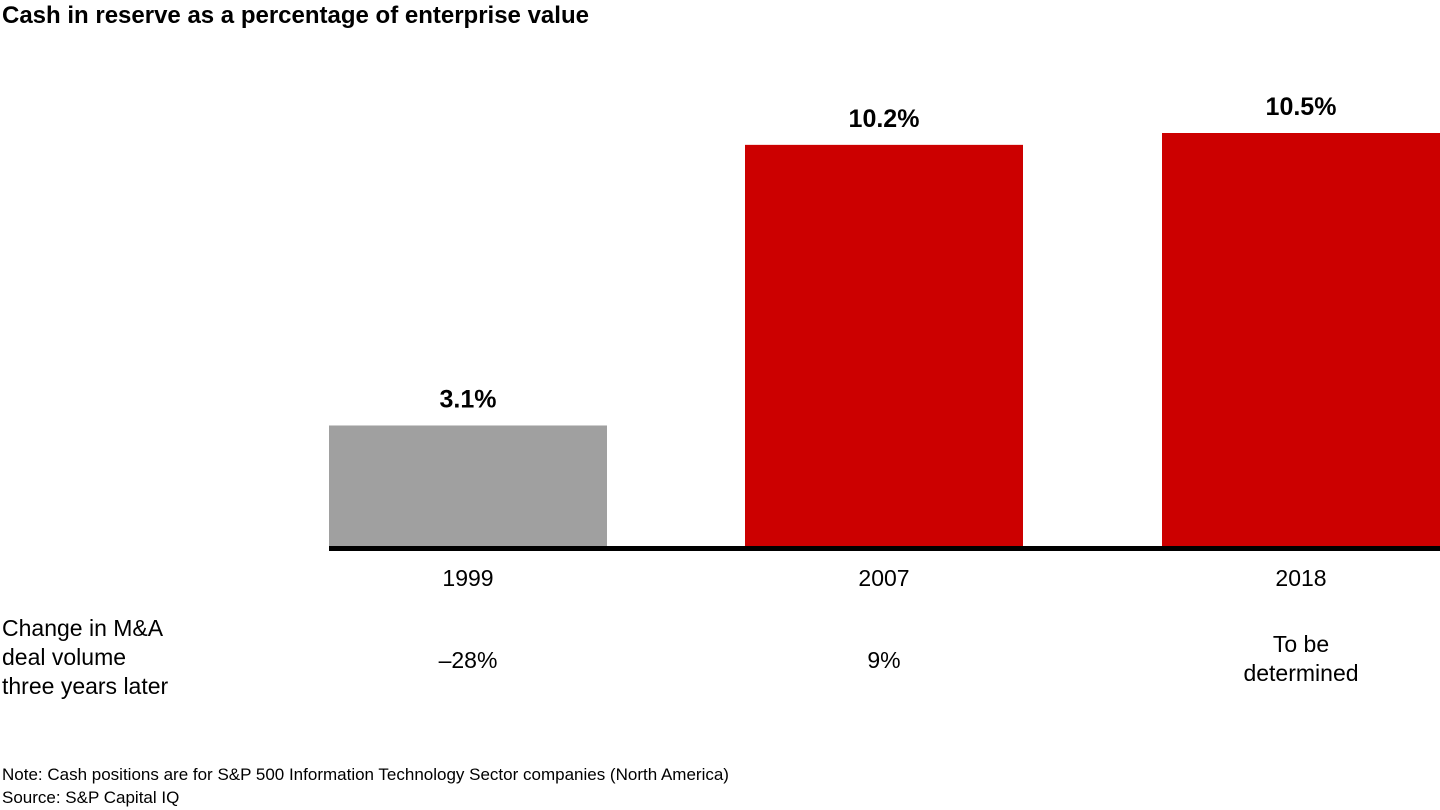  Describe the element at coordinates (1300, 578) in the screenshot. I see `x-tick-label-2018: 2018` at that location.